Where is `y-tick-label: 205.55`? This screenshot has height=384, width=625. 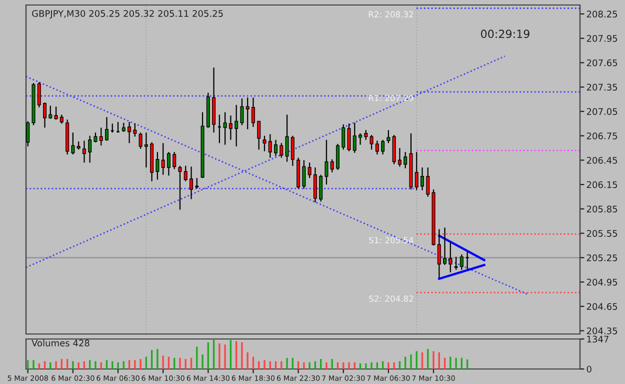
y-tick-label: 205.55 is located at coordinates (602, 233).